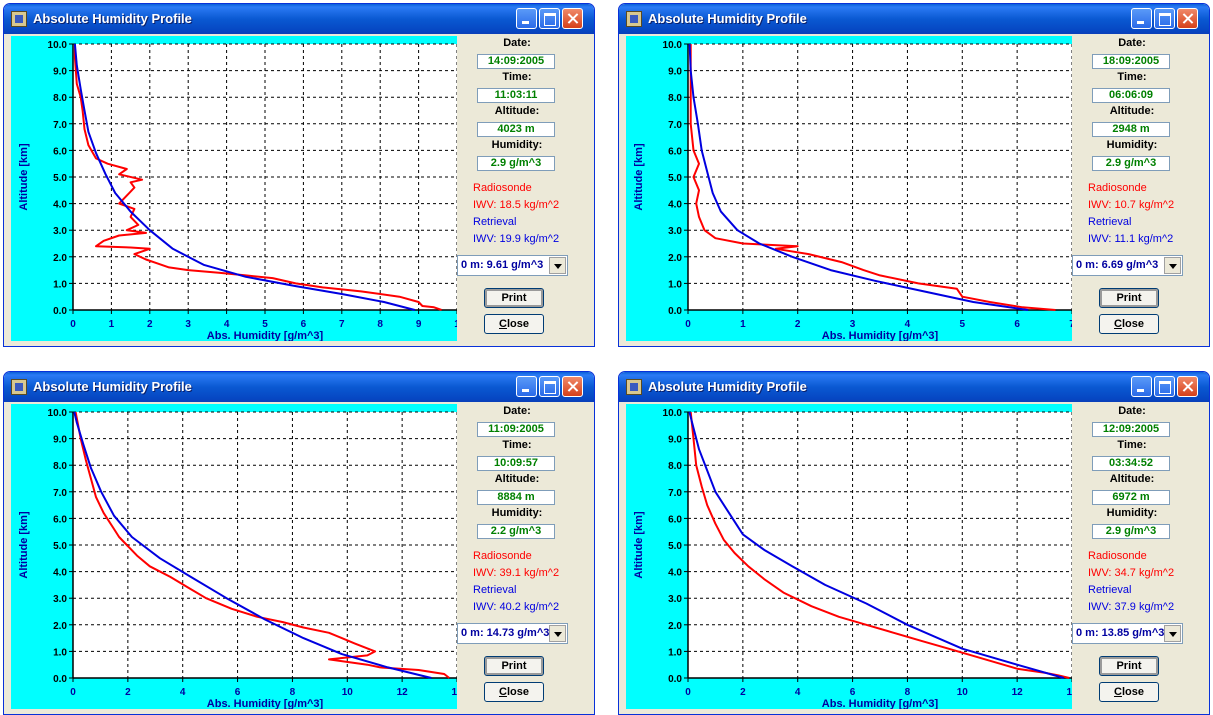 This screenshot has height=715, width=1213. Describe the element at coordinates (908, 324) in the screenshot. I see `x-tick-label: 4` at that location.